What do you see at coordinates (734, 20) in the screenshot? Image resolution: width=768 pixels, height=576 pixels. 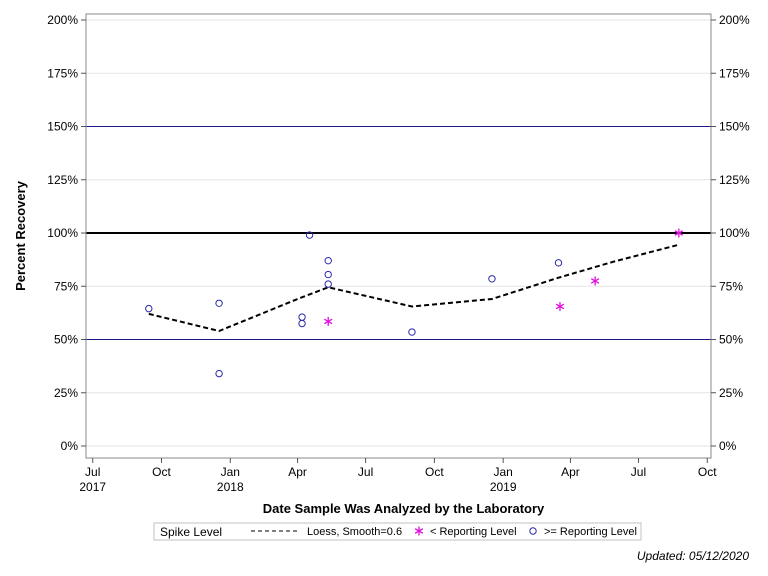 I see `y-tick-label-right: 200%` at bounding box center [734, 20].